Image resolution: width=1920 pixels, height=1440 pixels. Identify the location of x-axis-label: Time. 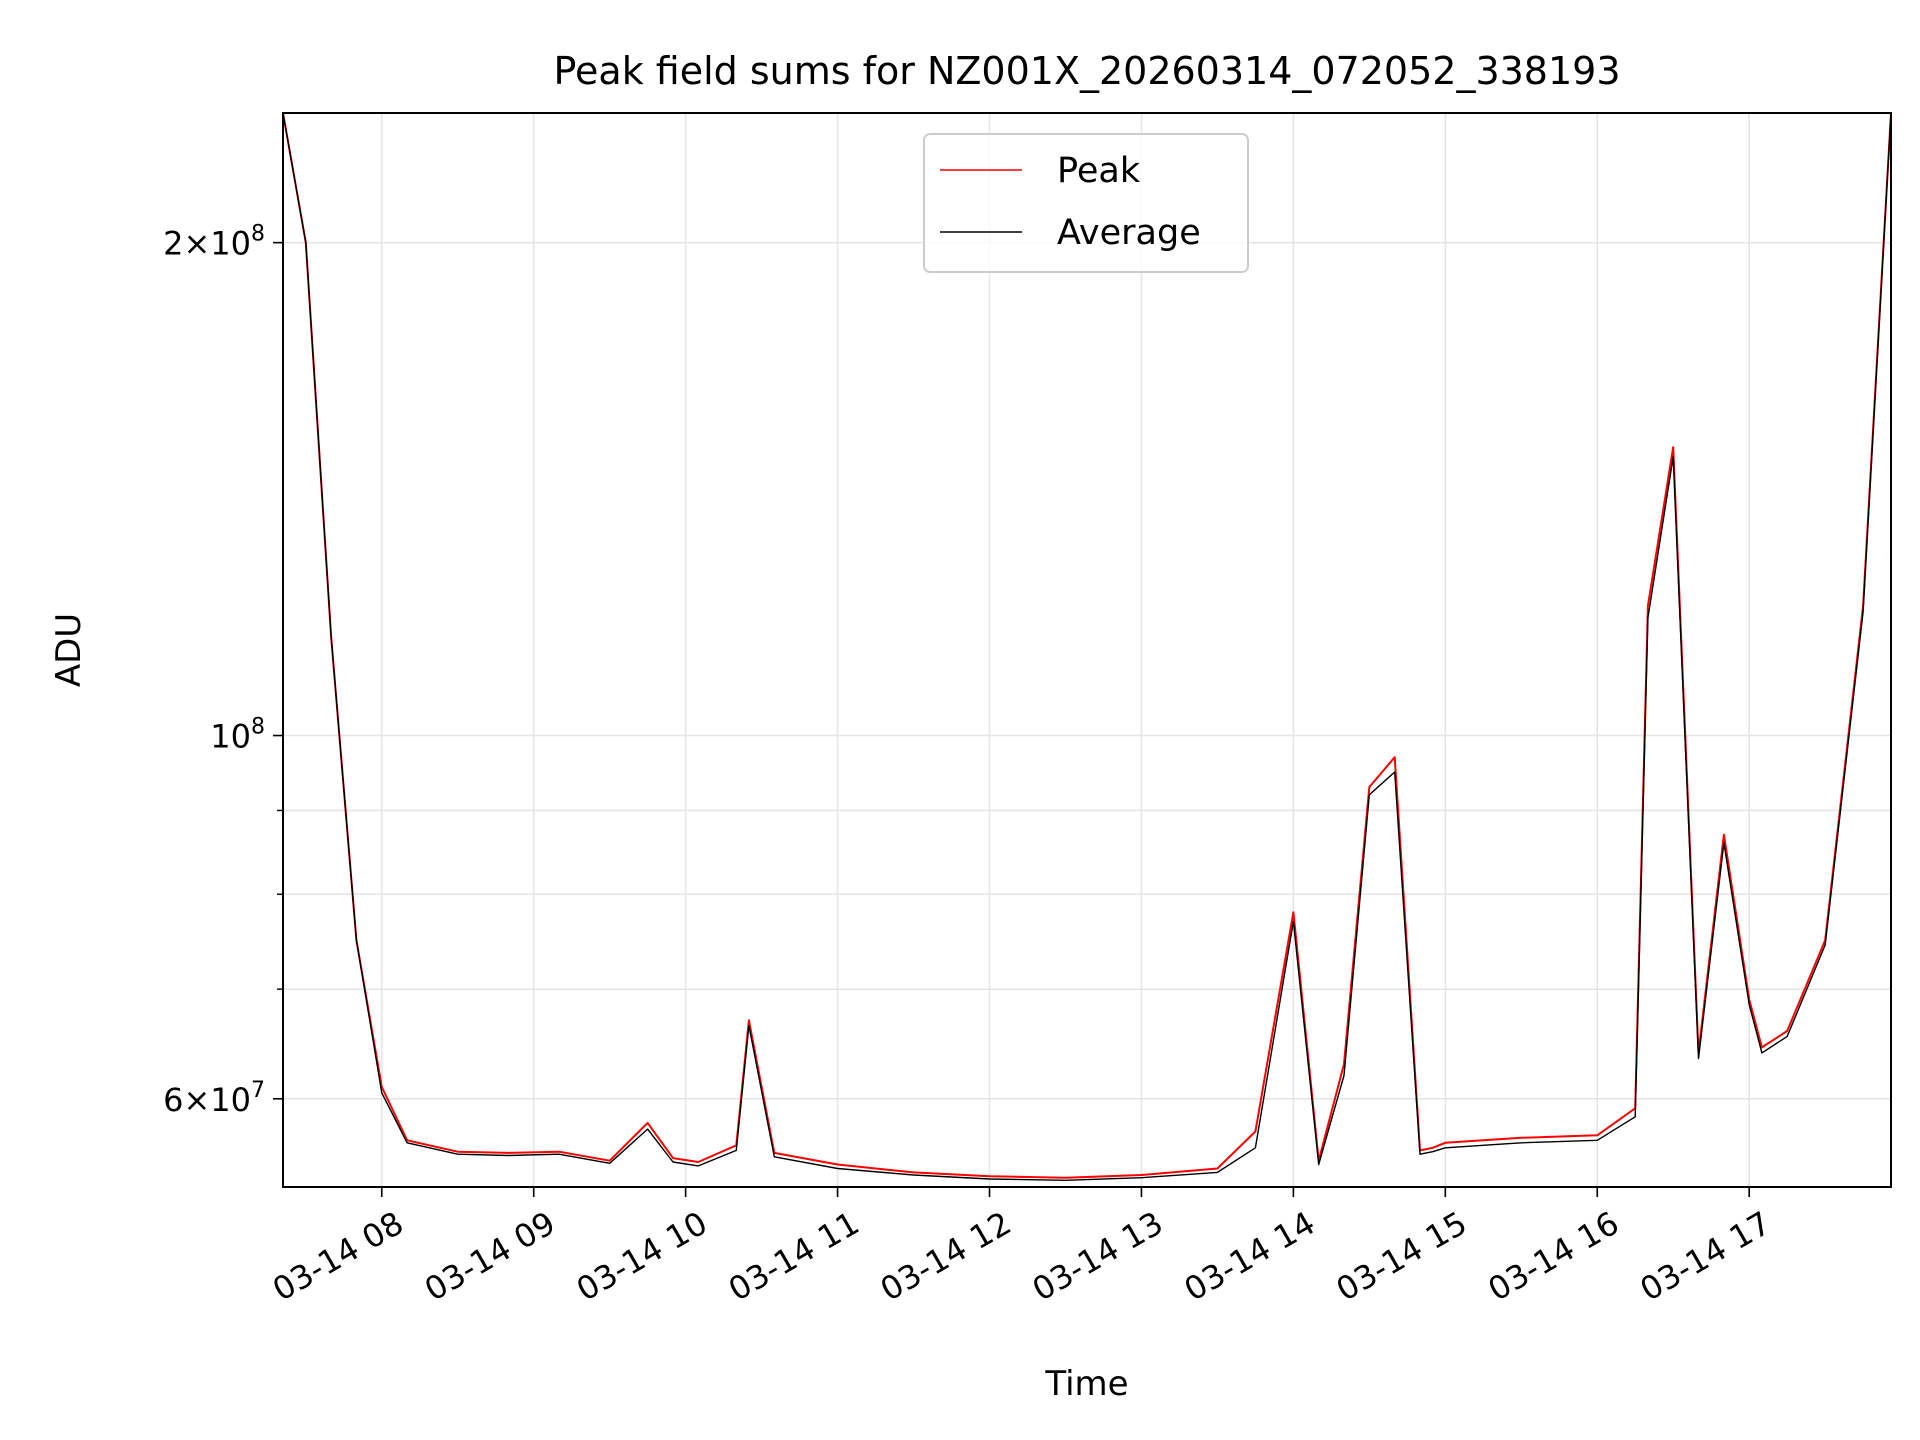
(1086, 1384).